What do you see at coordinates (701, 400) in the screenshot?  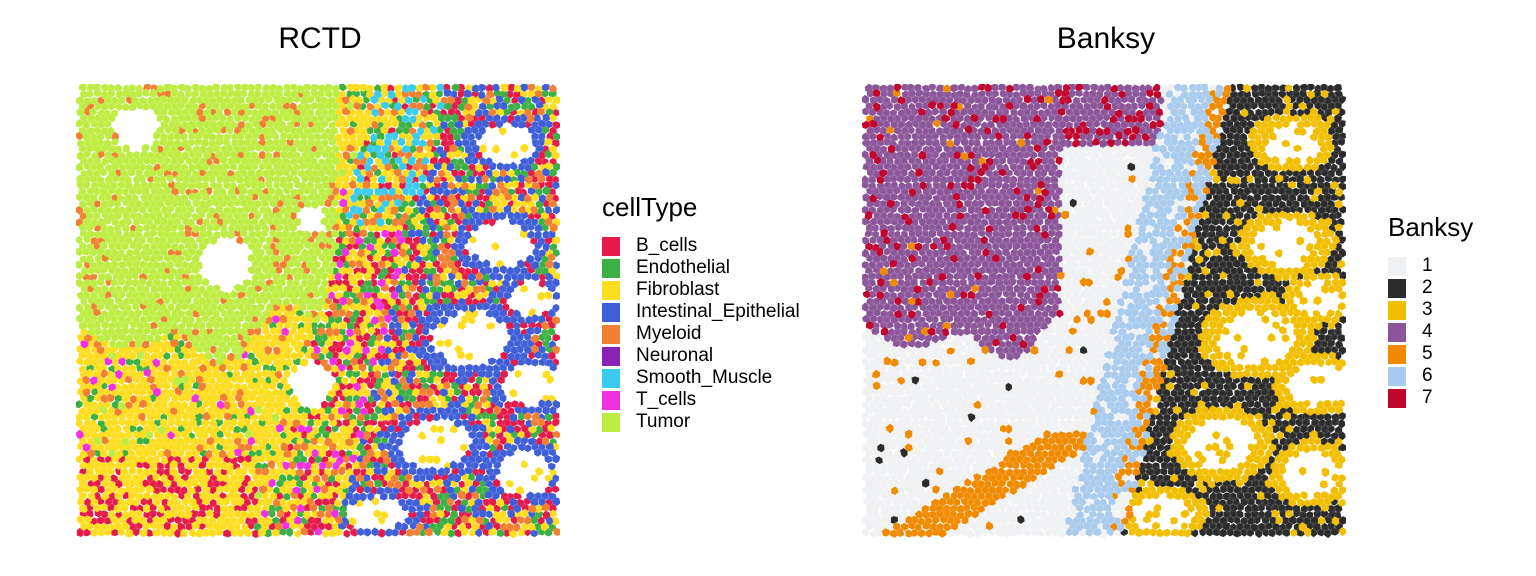 I see `legend-item: T_cells` at bounding box center [701, 400].